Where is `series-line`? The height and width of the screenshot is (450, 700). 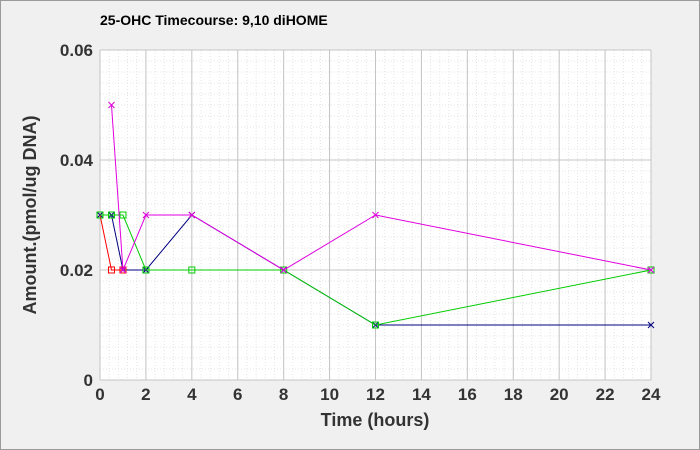 series-line is located at coordinates (111, 242).